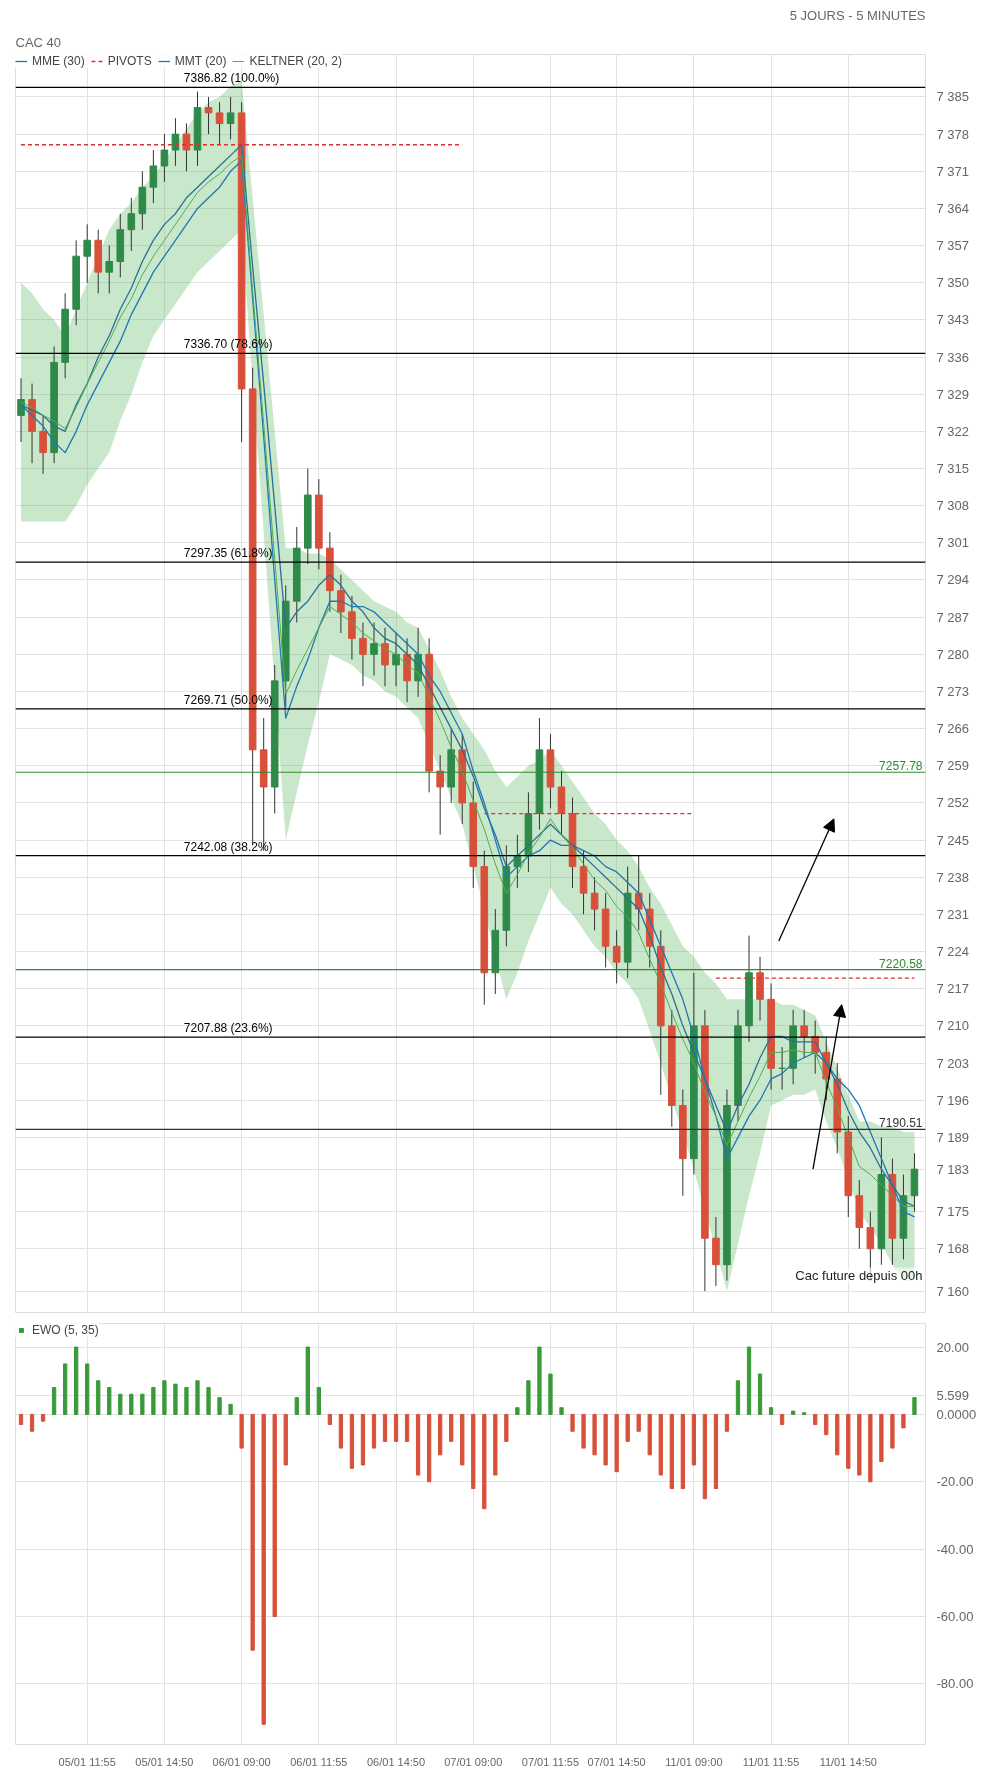 This screenshot has width=1000, height=1774. I want to click on y-tick-label: 7 371, so click(953, 171).